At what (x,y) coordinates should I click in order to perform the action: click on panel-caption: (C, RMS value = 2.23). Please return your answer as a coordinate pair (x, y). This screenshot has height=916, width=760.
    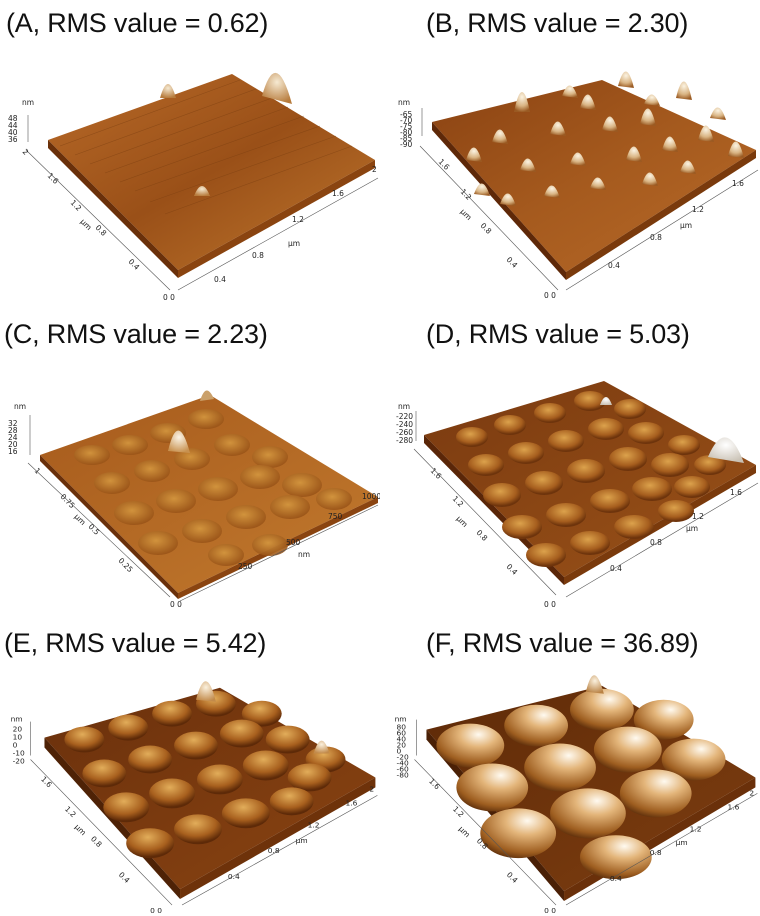
    Looking at the image, I should click on (136, 334).